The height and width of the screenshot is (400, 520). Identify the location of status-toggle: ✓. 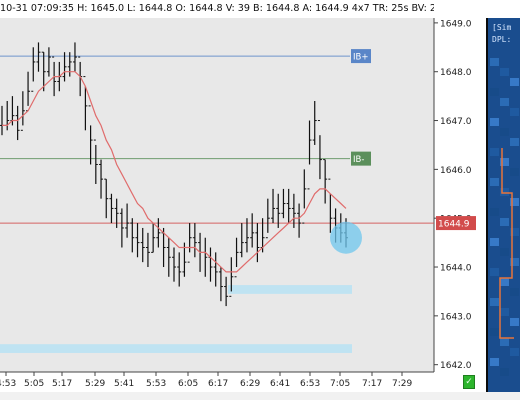
(469, 382).